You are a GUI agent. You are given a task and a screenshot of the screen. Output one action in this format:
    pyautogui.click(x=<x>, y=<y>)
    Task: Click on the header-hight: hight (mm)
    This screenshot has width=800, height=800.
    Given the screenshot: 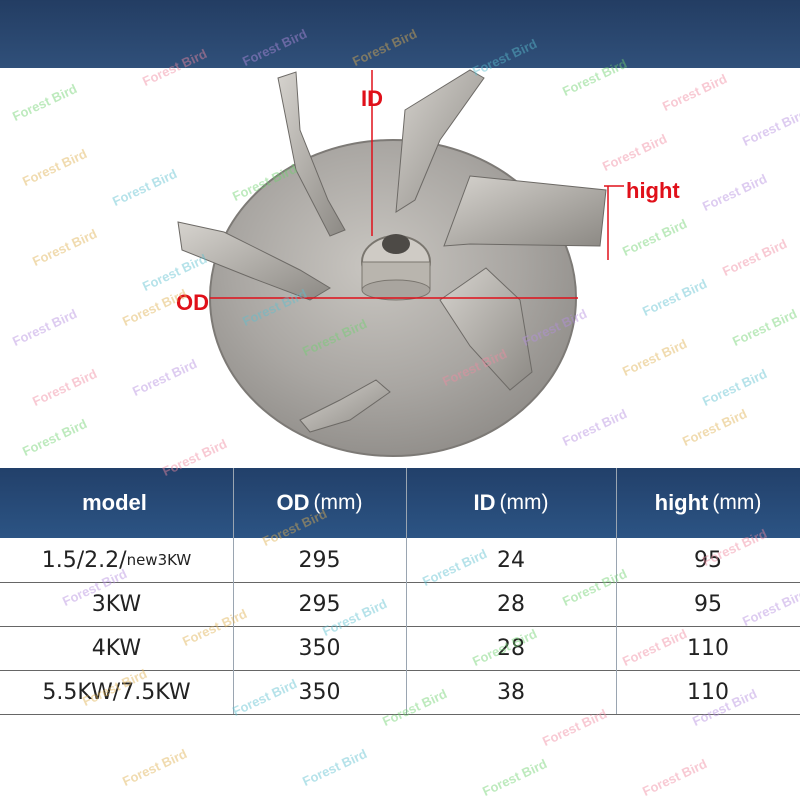 What is the action you would take?
    pyautogui.click(x=708, y=502)
    